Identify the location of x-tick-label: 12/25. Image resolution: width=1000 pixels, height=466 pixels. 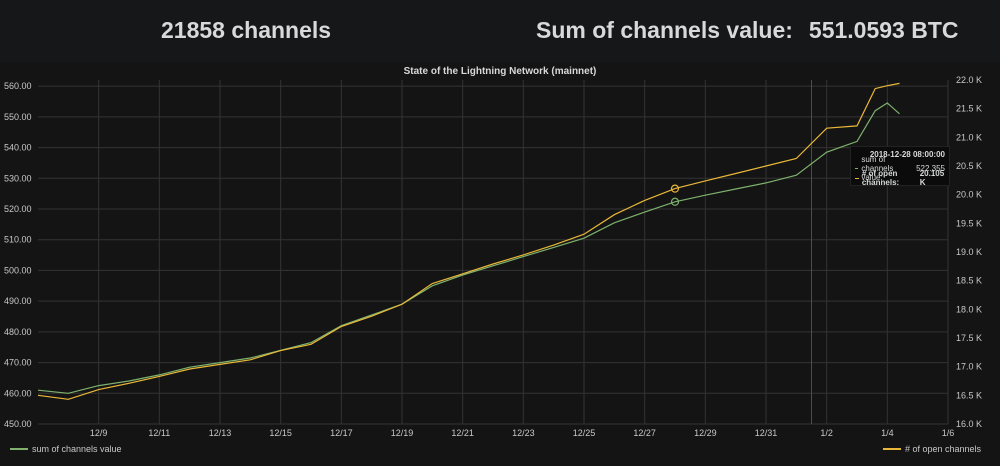
(584, 433).